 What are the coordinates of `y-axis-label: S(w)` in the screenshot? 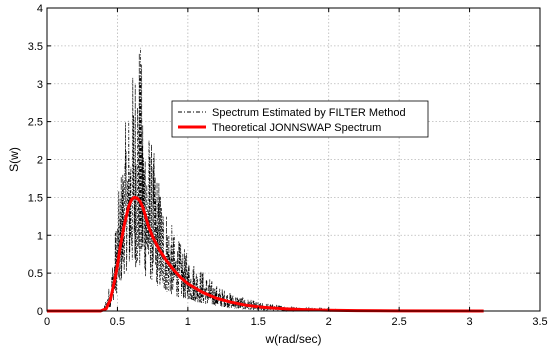 It's located at (14, 159).